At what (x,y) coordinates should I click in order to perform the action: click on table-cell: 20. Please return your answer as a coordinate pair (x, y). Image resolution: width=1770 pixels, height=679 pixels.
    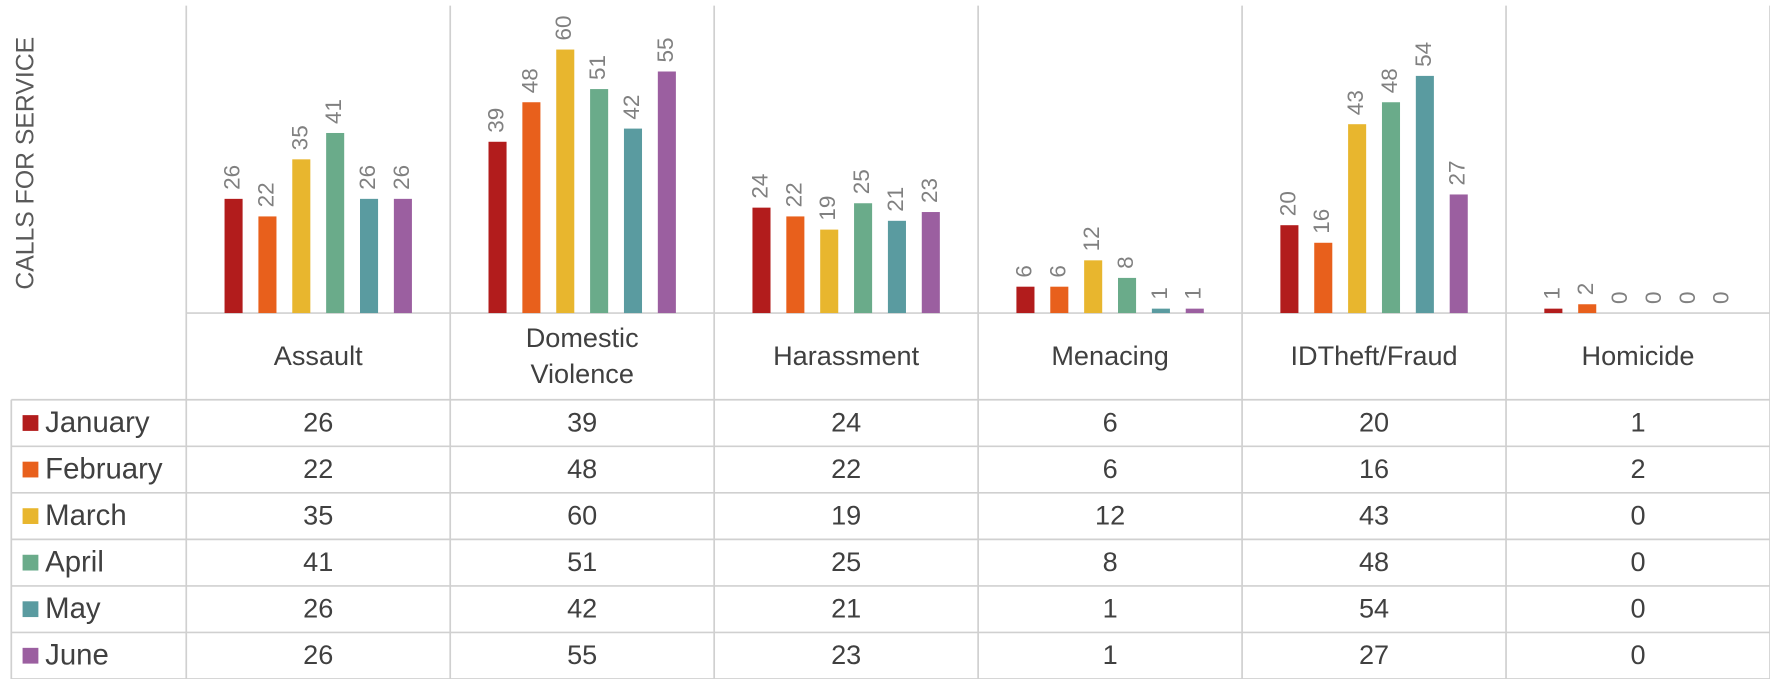
    Looking at the image, I should click on (1374, 422).